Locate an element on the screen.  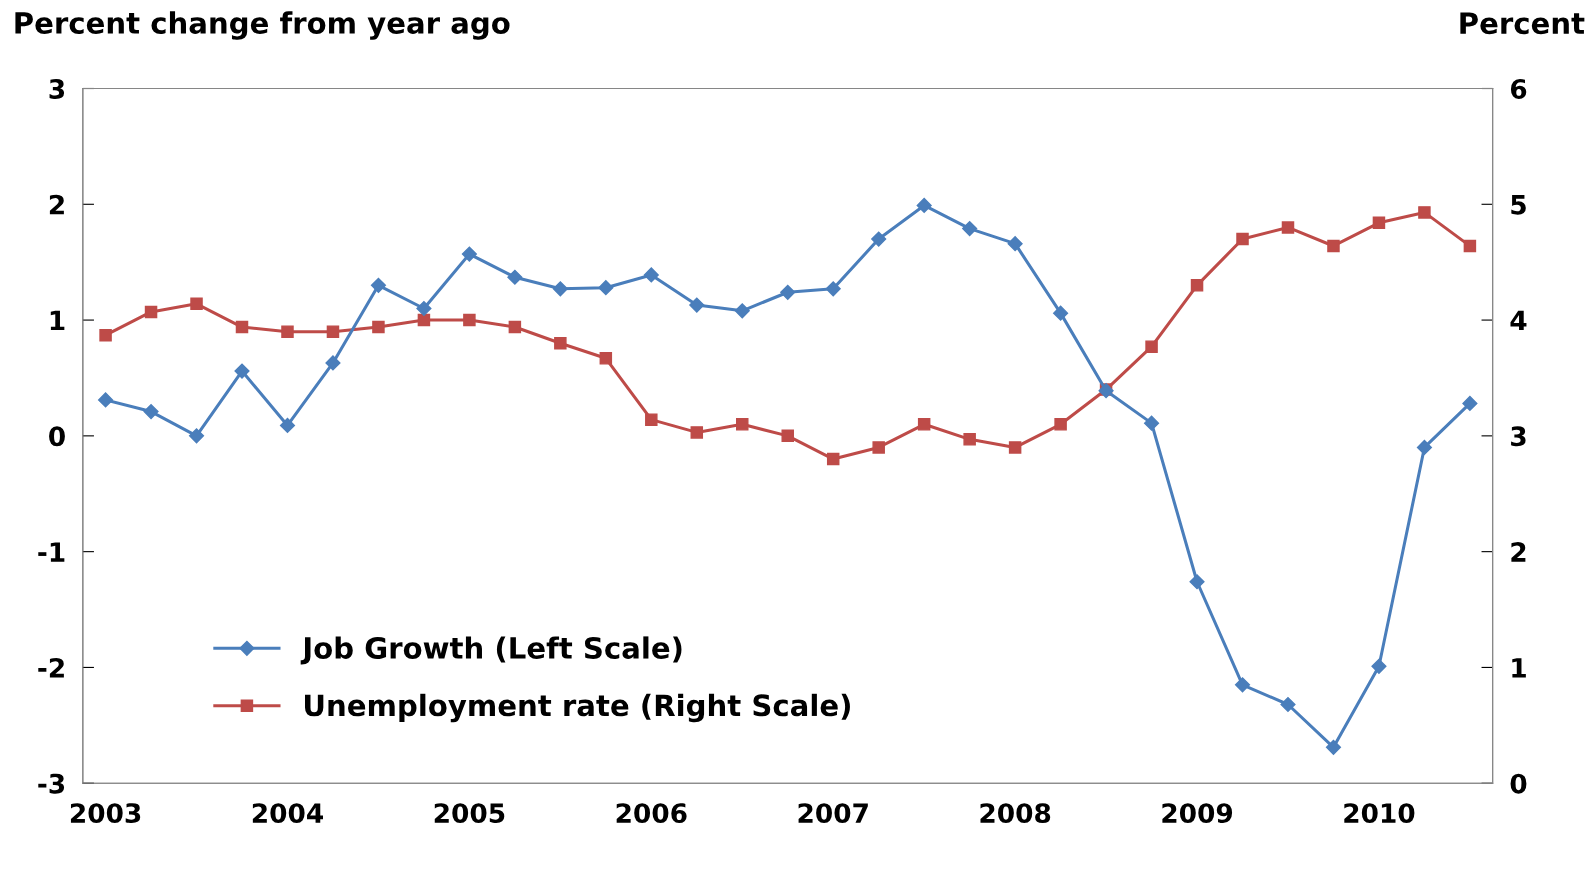
y-tick-label: -1 is located at coordinates (51, 552).